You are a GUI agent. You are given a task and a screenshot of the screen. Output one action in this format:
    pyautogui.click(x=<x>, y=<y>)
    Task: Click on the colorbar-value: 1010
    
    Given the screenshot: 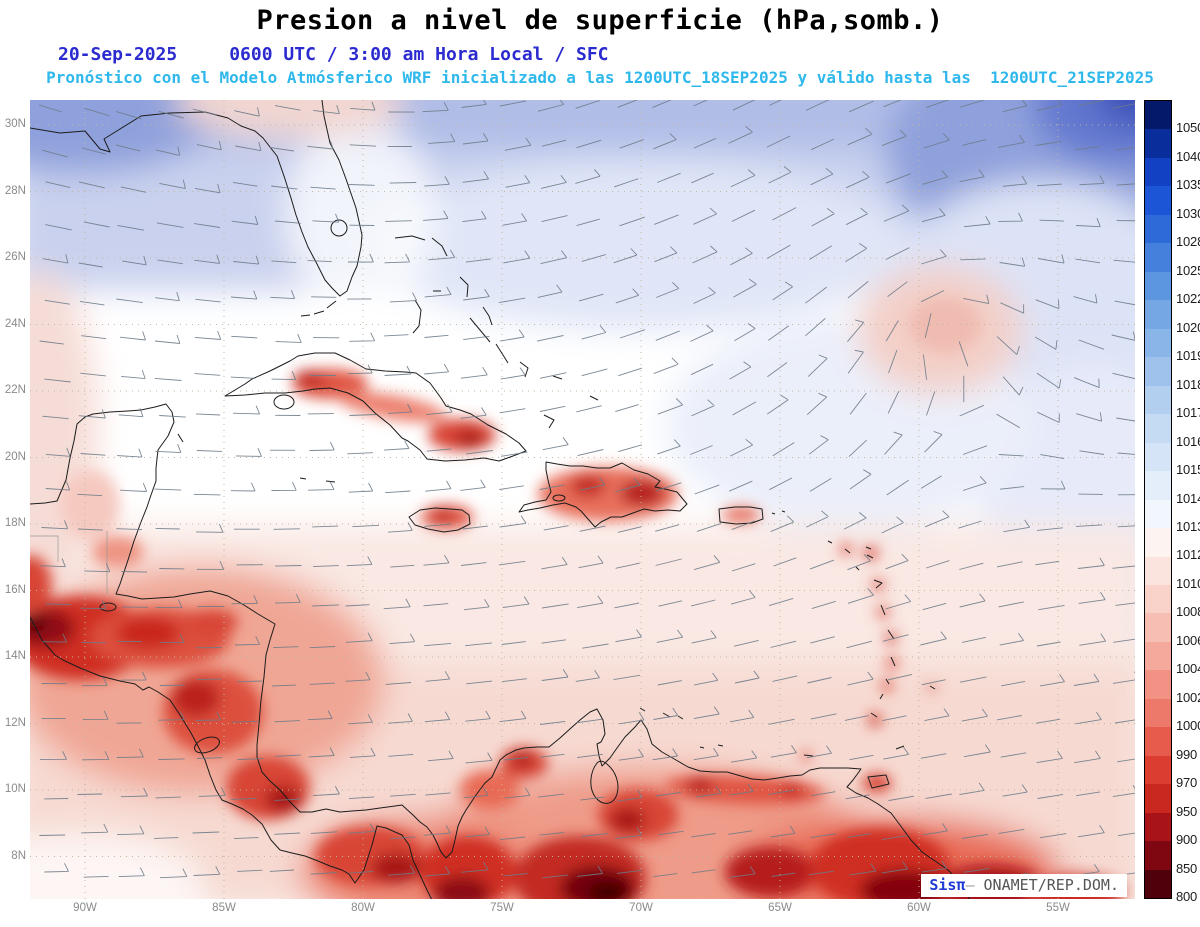 What is the action you would take?
    pyautogui.click(x=1188, y=583)
    